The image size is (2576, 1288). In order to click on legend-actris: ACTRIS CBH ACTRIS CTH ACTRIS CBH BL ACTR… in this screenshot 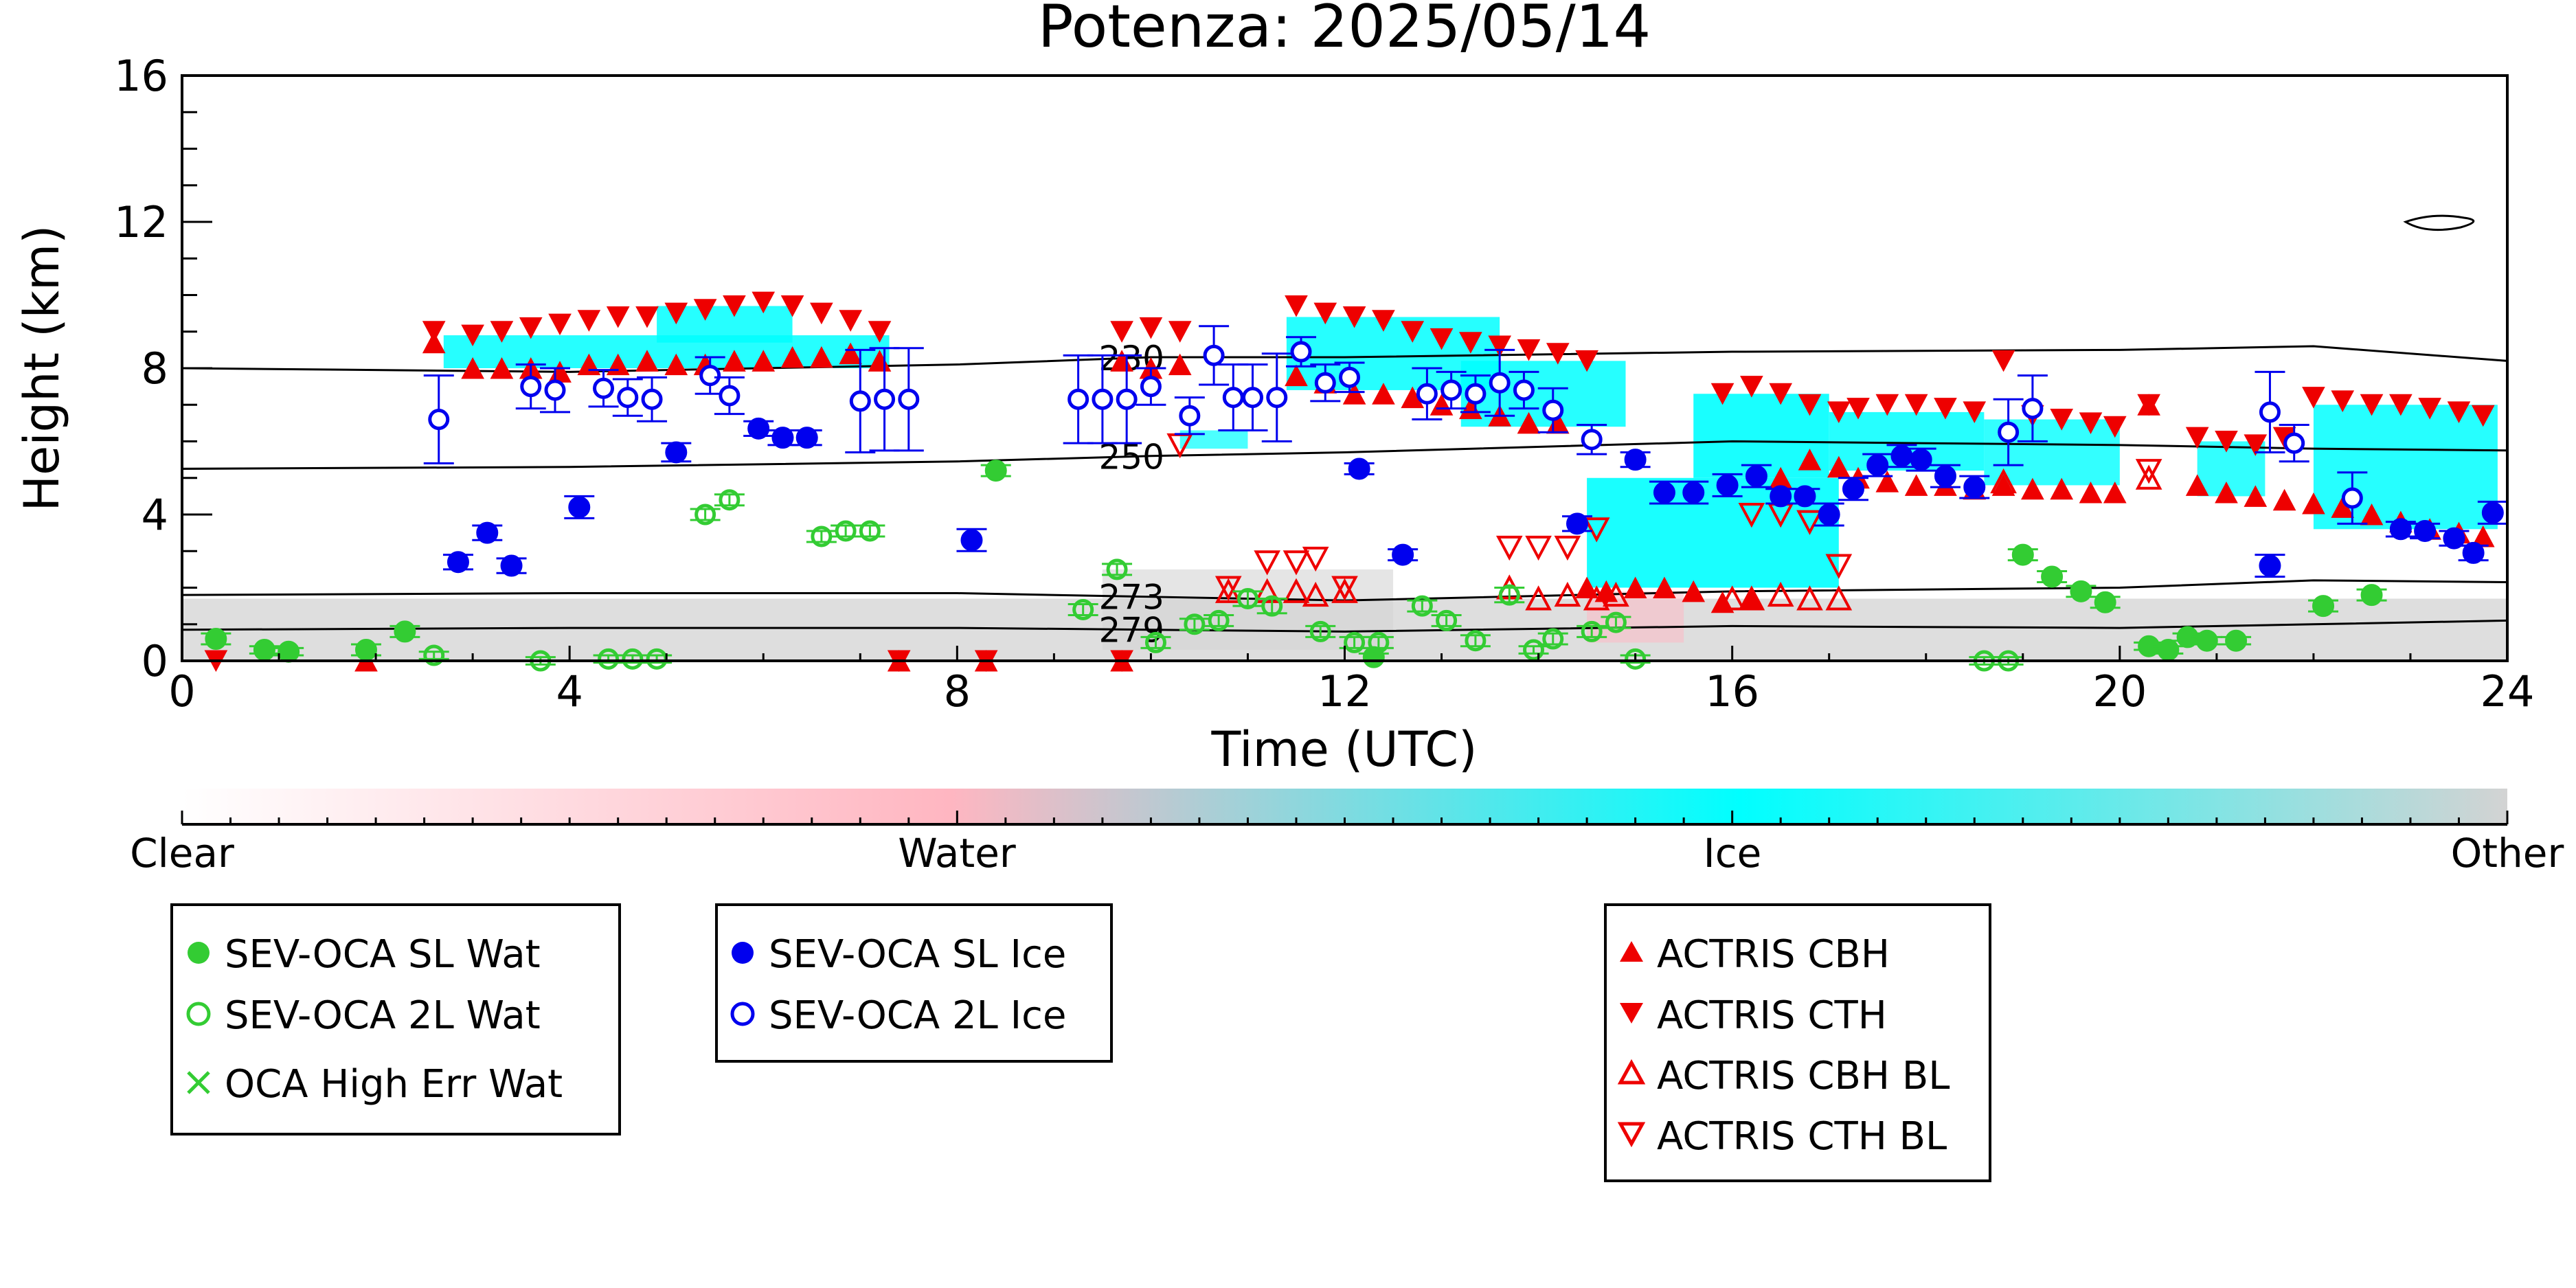, I will do `click(1797, 1042)`.